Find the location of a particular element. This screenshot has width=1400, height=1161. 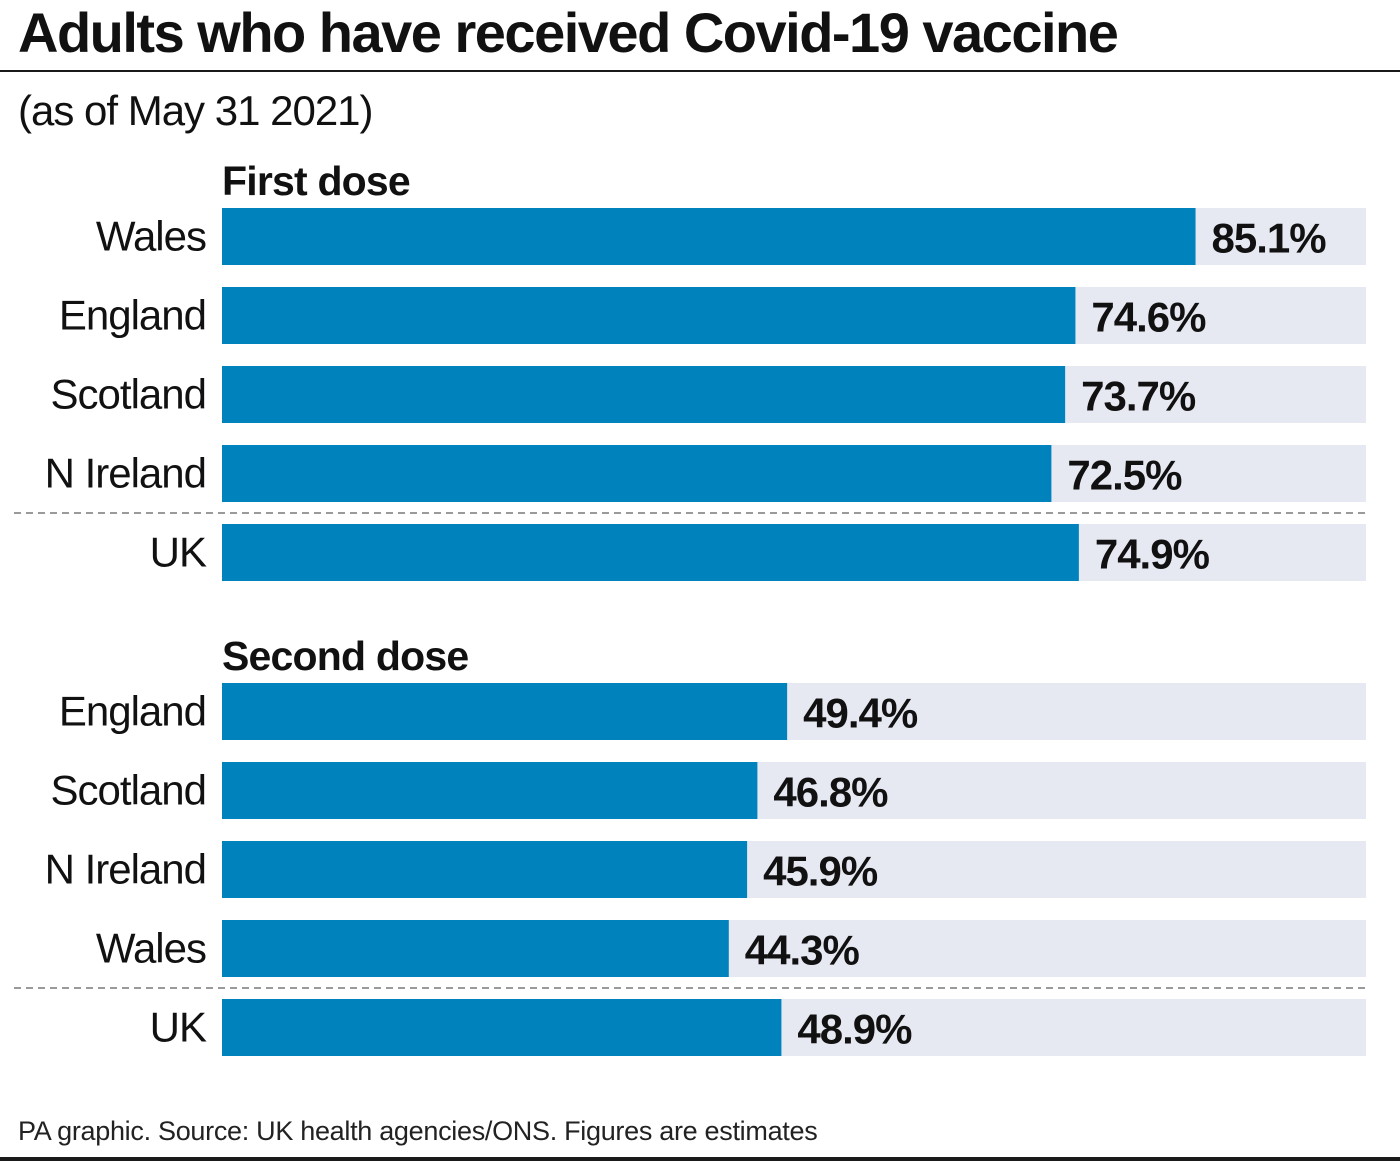

chart-subtitle: (as of May 31 2021) is located at coordinates (196, 110).